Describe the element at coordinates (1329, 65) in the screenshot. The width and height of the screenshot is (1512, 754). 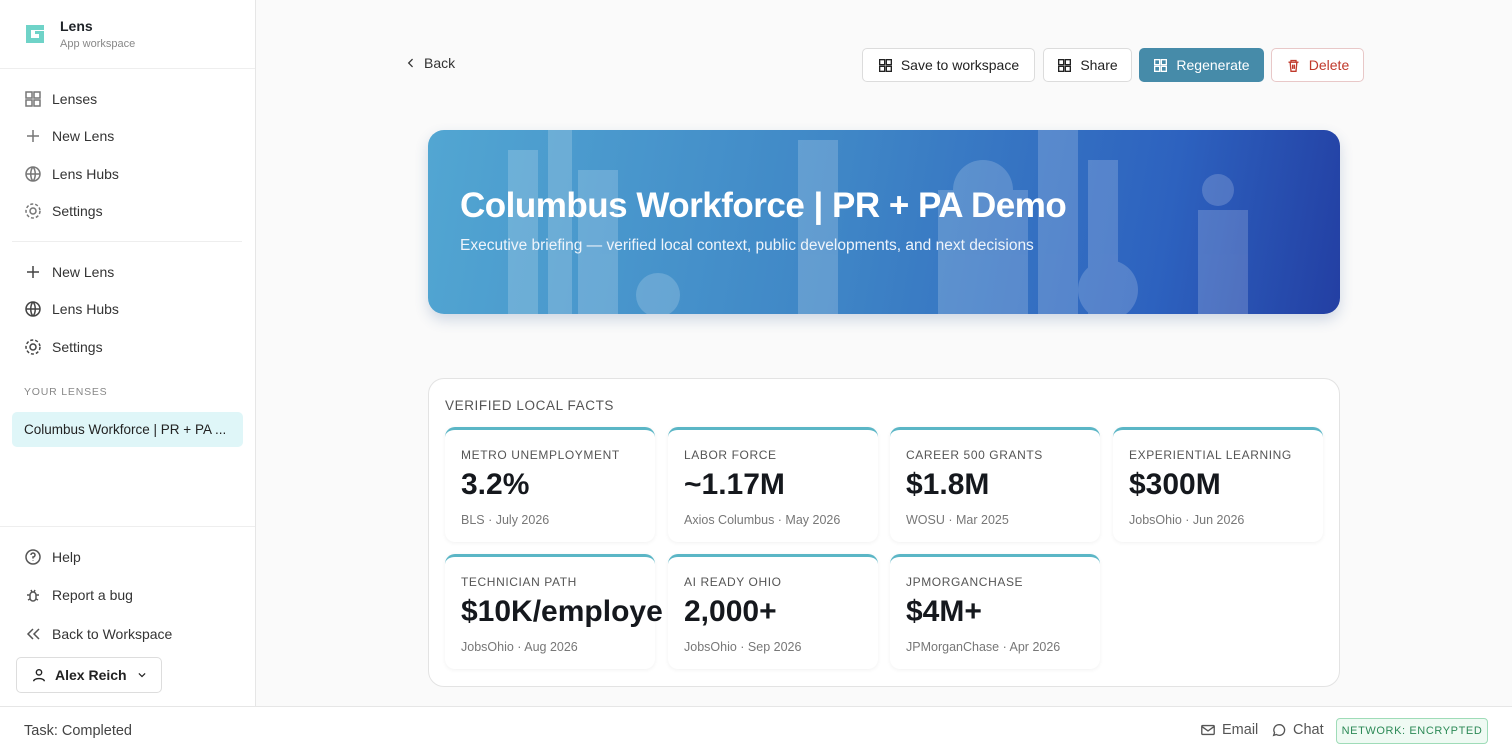
I see `button-label: Delete` at that location.